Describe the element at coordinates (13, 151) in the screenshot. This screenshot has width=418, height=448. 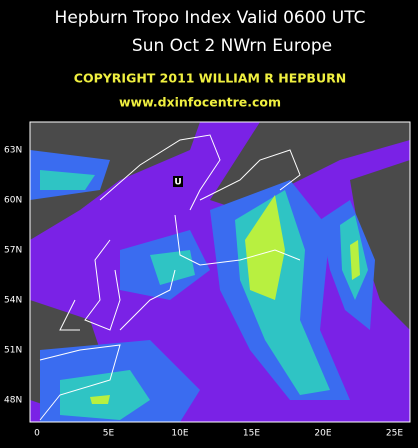
I see `latitude-label: 63N` at that location.